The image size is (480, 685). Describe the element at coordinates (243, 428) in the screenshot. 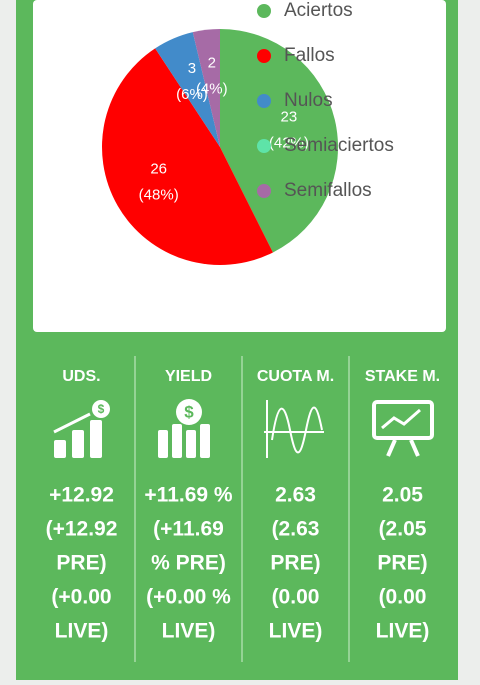

I see `icons: $ $` at that location.